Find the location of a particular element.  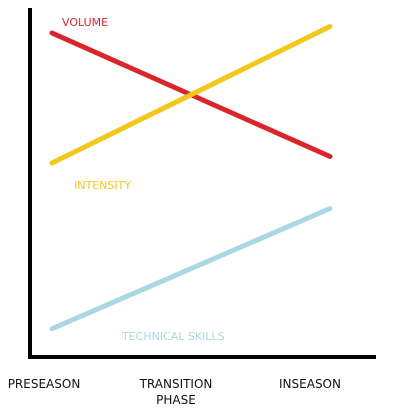

series-label-intensity: INTENSITY is located at coordinates (102, 185).